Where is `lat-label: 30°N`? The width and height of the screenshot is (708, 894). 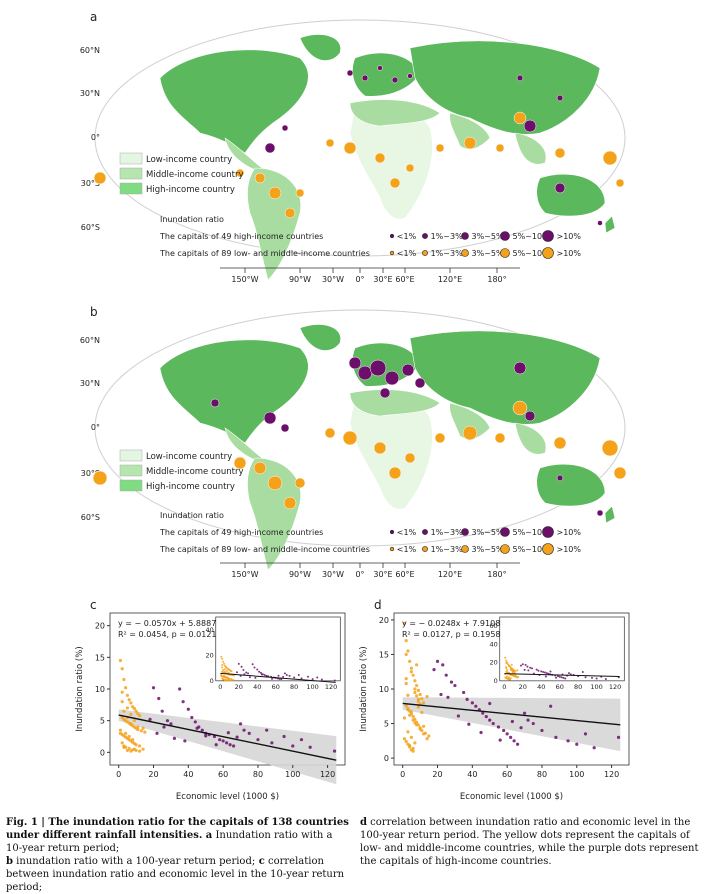 lat-label: 30°N is located at coordinates (90, 93).